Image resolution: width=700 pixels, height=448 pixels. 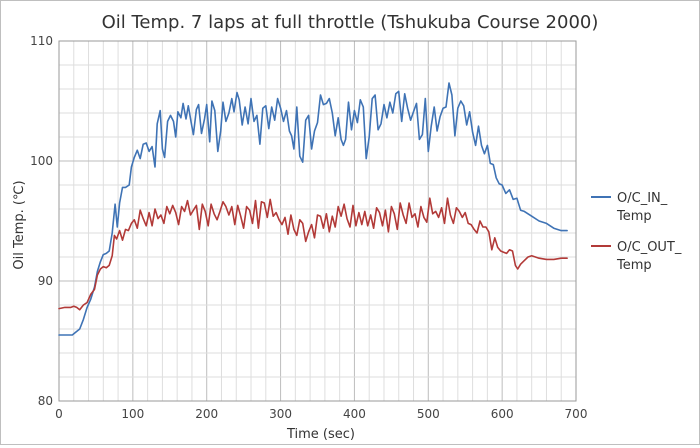 What do you see at coordinates (576, 414) in the screenshot?
I see `x-tick-label: 700` at bounding box center [576, 414].